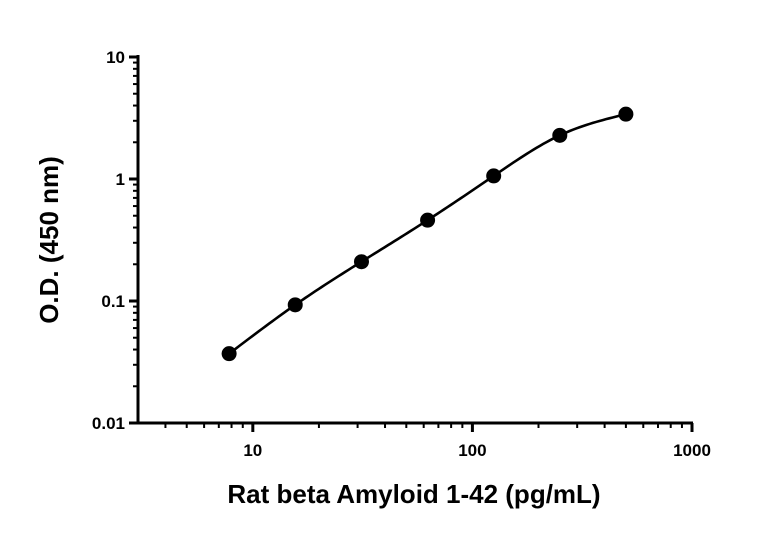 This screenshot has height=534, width=768. I want to click on x-axis-title: Rat beta Amyloid 1-42 (pg/mL), so click(413, 494).